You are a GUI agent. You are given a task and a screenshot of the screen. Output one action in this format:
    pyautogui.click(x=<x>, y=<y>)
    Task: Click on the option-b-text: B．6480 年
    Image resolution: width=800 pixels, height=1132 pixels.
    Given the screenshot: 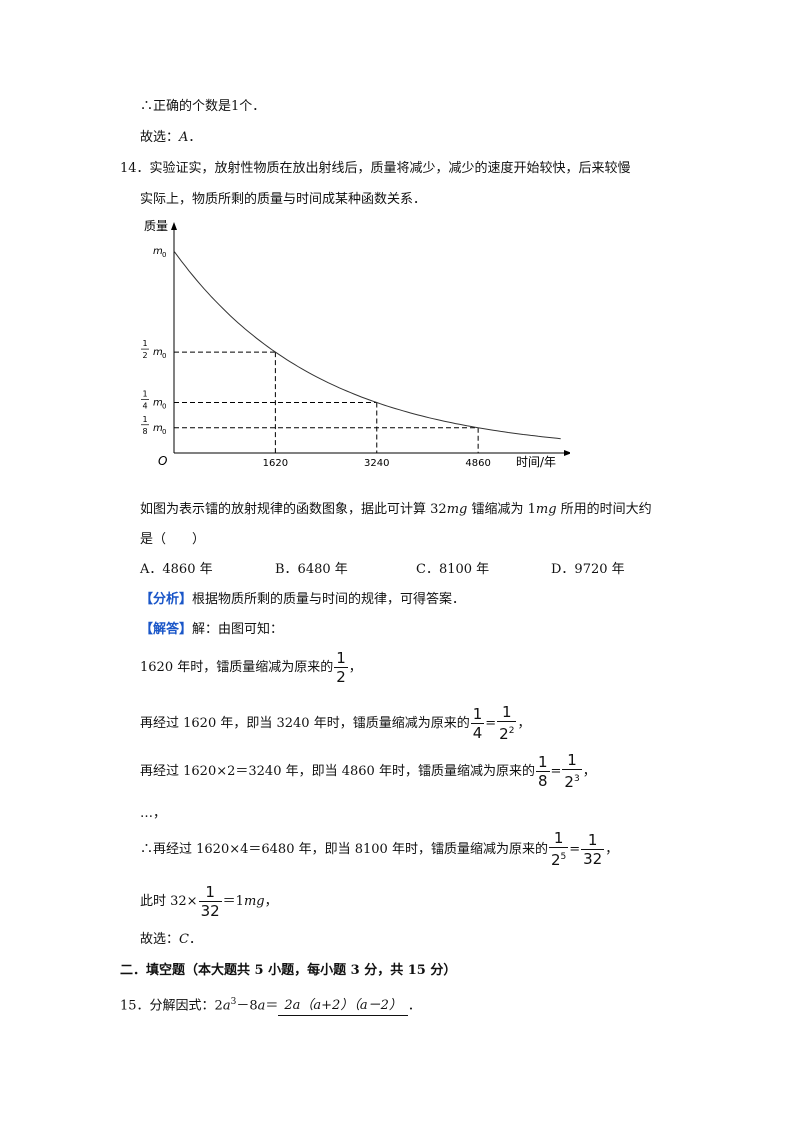 What is the action you would take?
    pyautogui.click(x=311, y=569)
    